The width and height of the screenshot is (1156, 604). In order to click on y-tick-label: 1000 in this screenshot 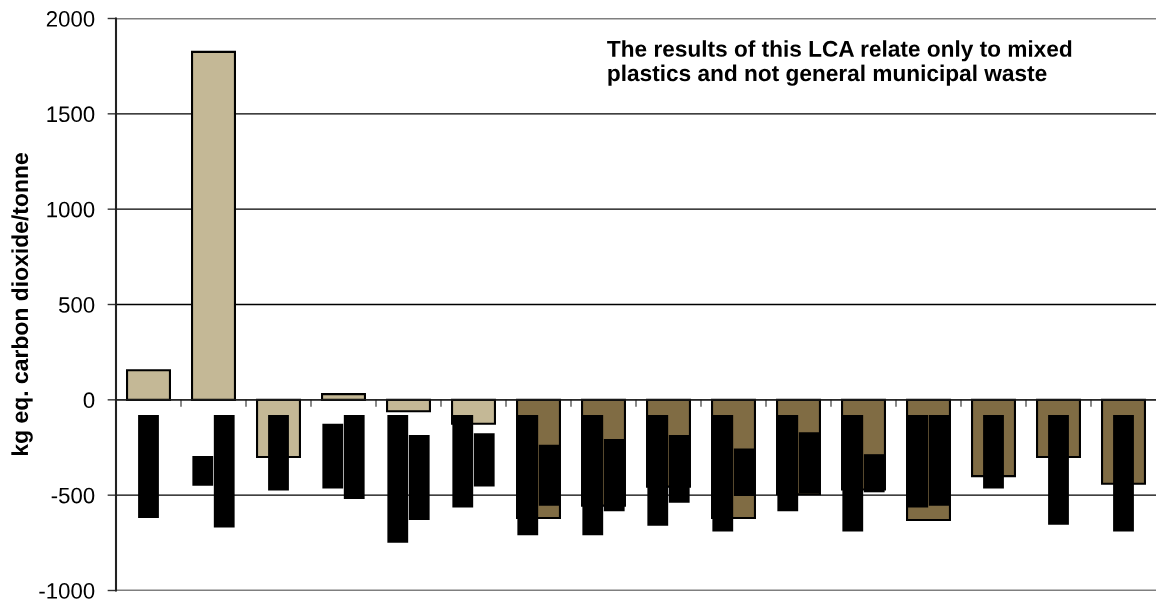, I will do `click(71, 209)`.